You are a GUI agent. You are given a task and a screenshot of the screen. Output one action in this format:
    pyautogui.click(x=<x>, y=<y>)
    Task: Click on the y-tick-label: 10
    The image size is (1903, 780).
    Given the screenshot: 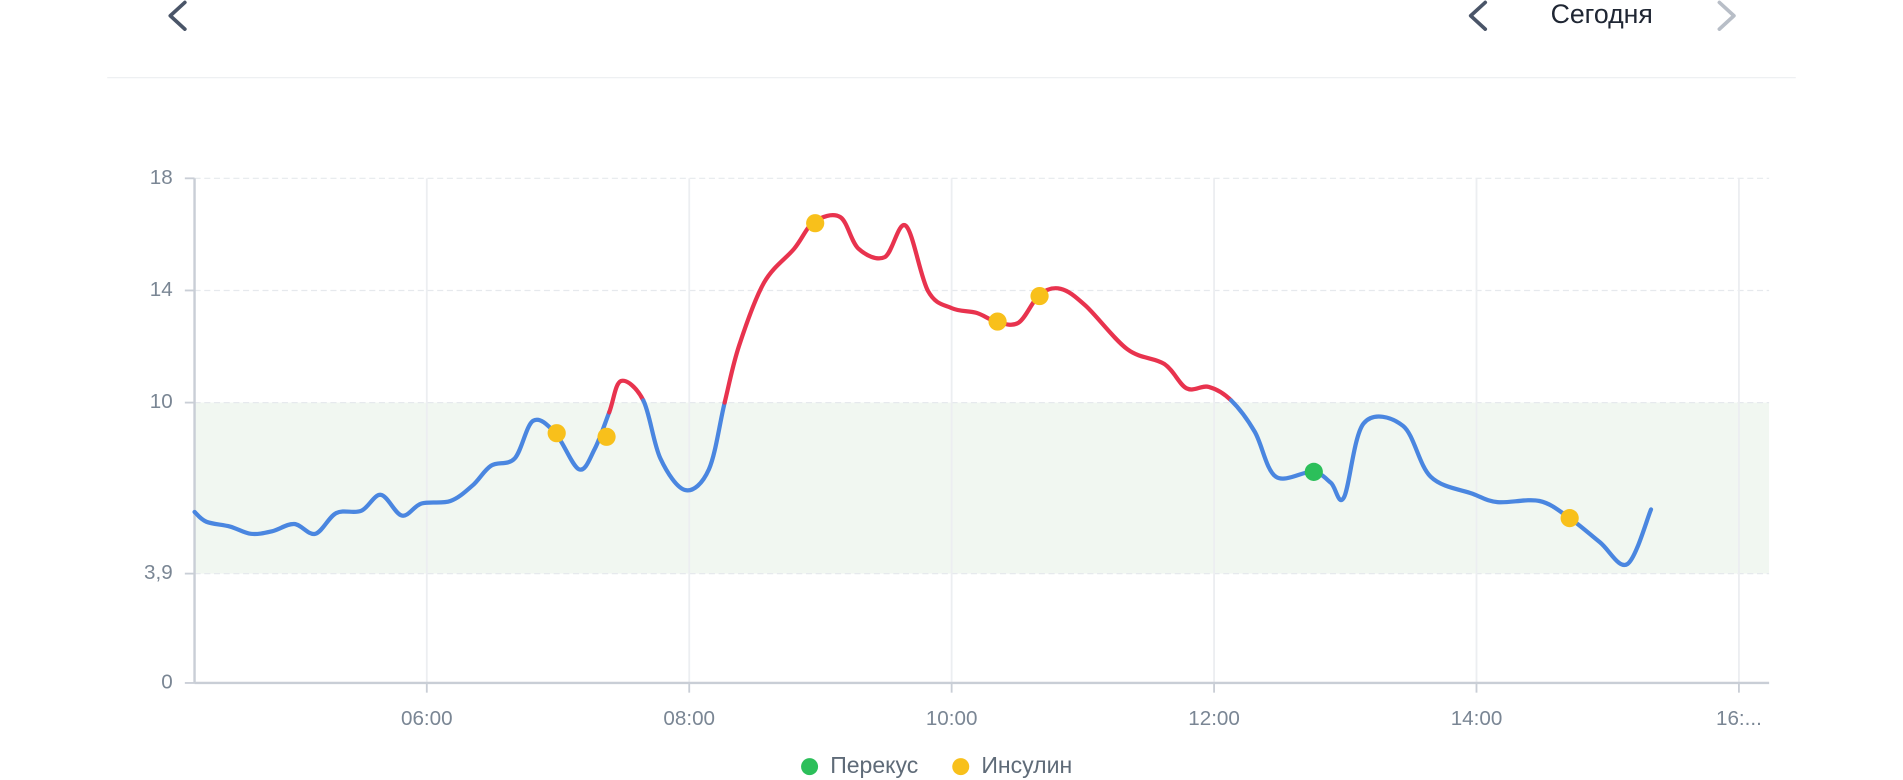 What is the action you would take?
    pyautogui.click(x=161, y=401)
    